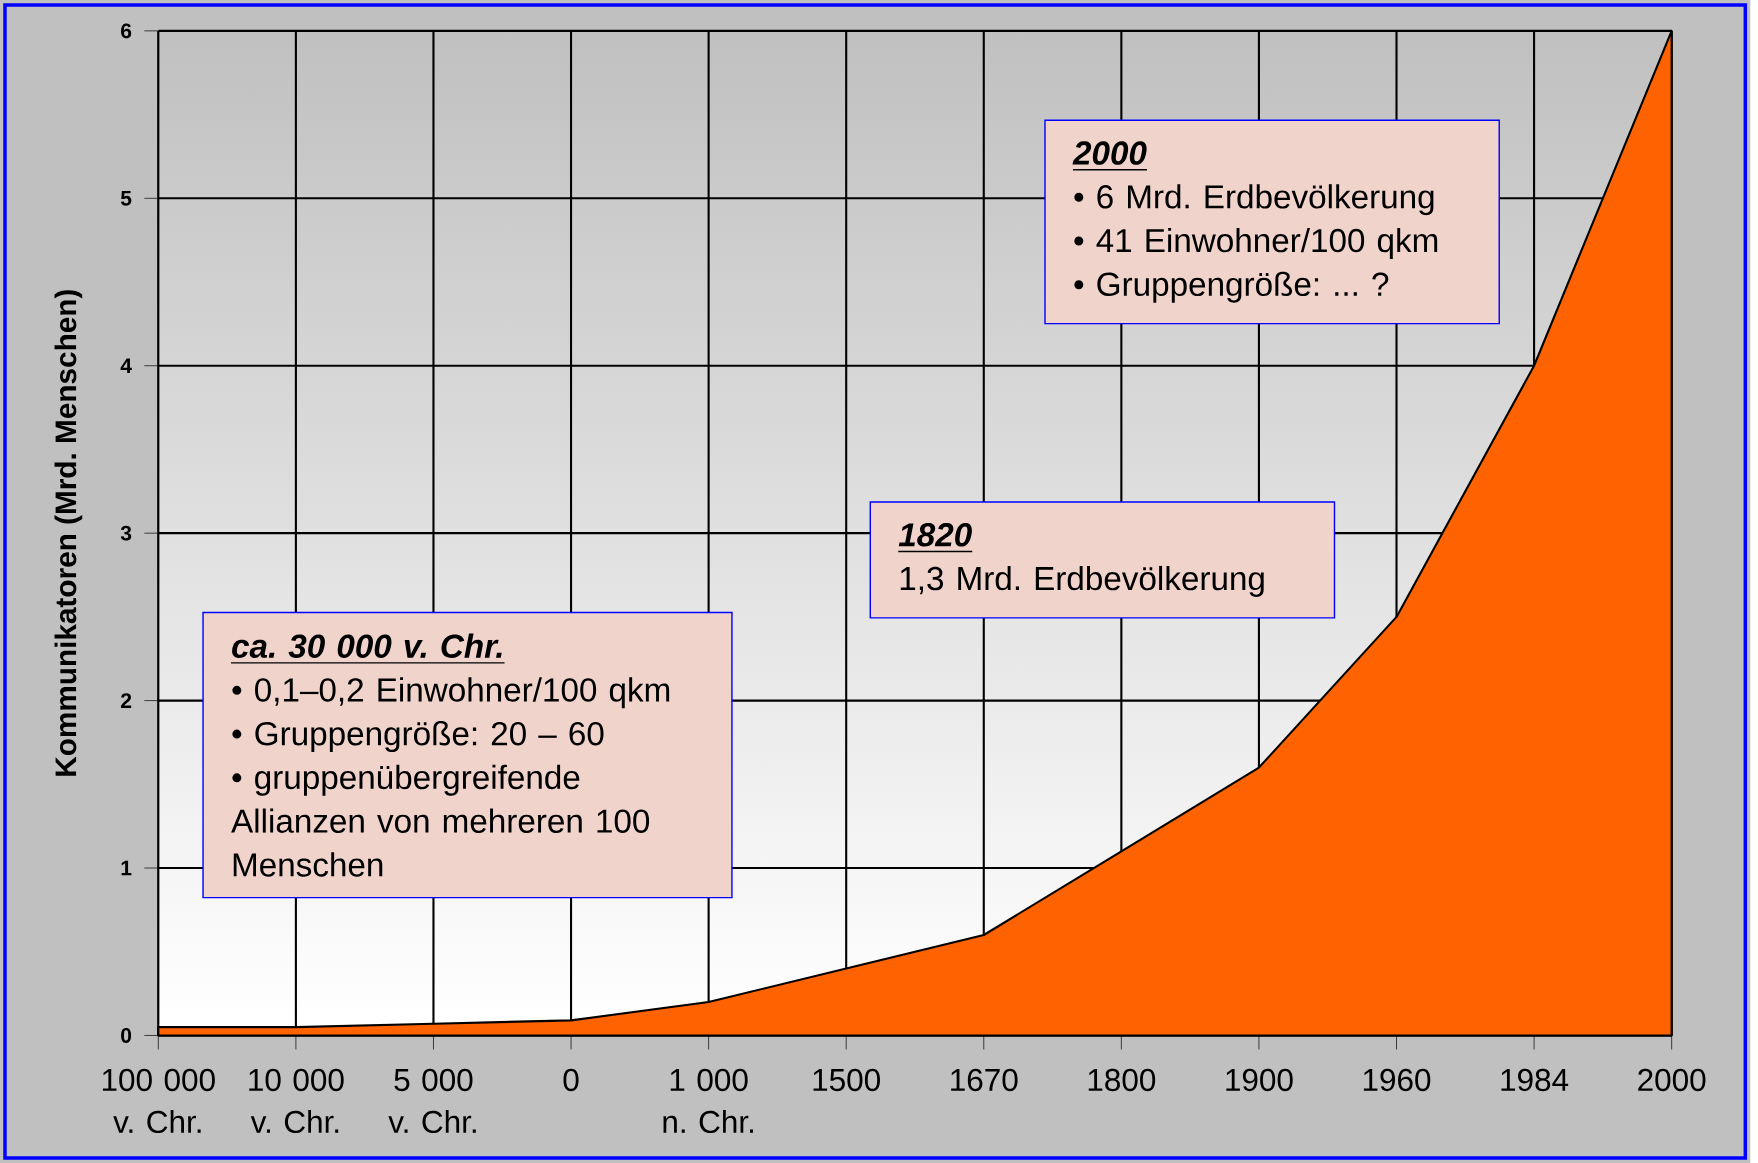 The width and height of the screenshot is (1758, 1163). Describe the element at coordinates (68, 533) in the screenshot. I see `y-axis-title: Kommunikatoren (Mrd. Menschen)` at that location.